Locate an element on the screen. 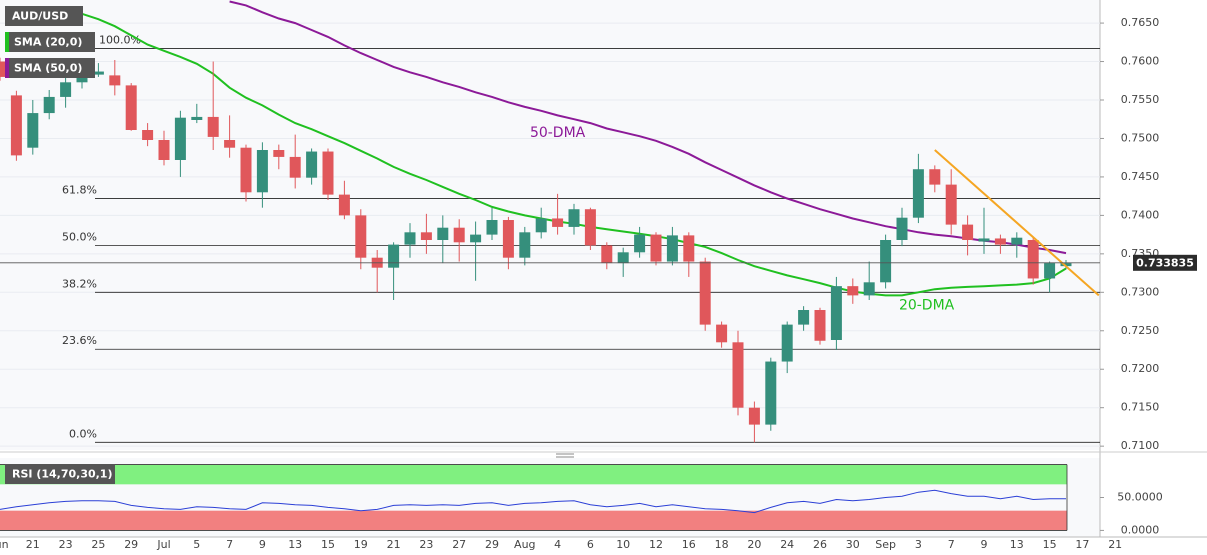  x-tick-label: 26 is located at coordinates (820, 544).